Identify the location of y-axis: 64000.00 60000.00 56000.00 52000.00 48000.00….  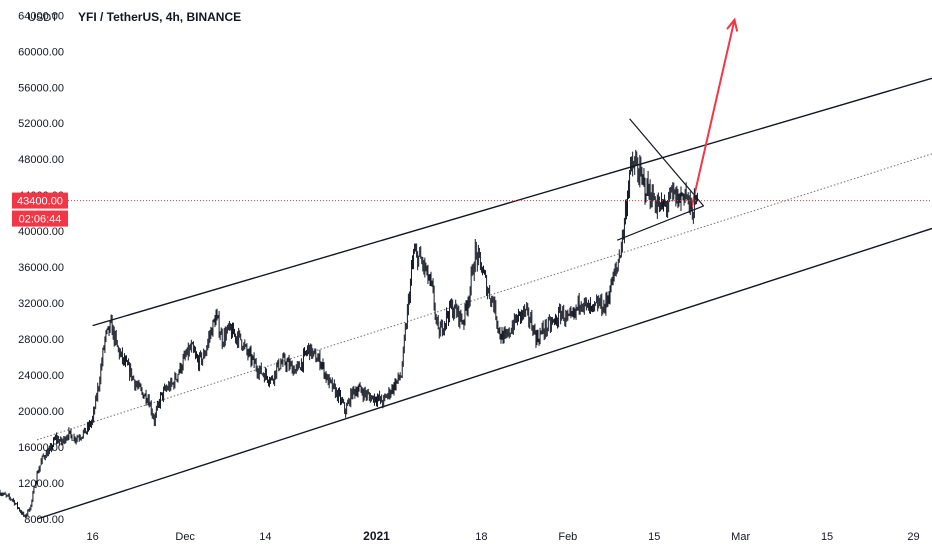
(41, 268).